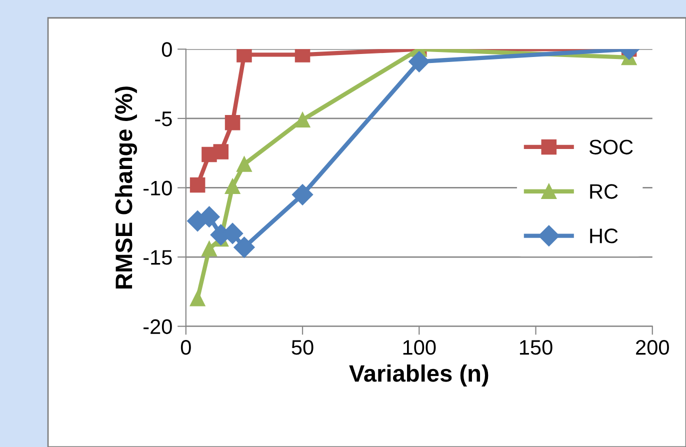  What do you see at coordinates (163, 119) in the screenshot?
I see `y-tick-label: -5` at bounding box center [163, 119].